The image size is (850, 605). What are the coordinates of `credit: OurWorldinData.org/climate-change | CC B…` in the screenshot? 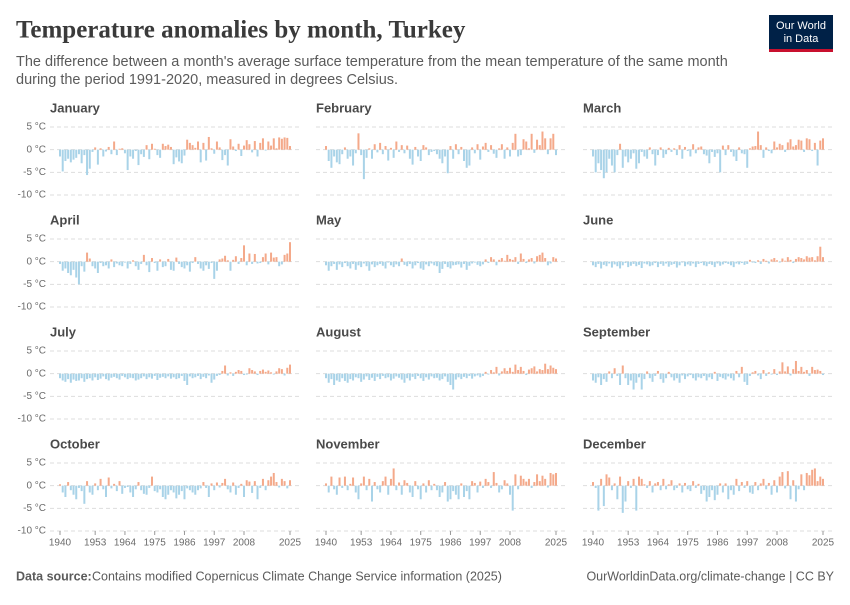 It's located at (710, 576).